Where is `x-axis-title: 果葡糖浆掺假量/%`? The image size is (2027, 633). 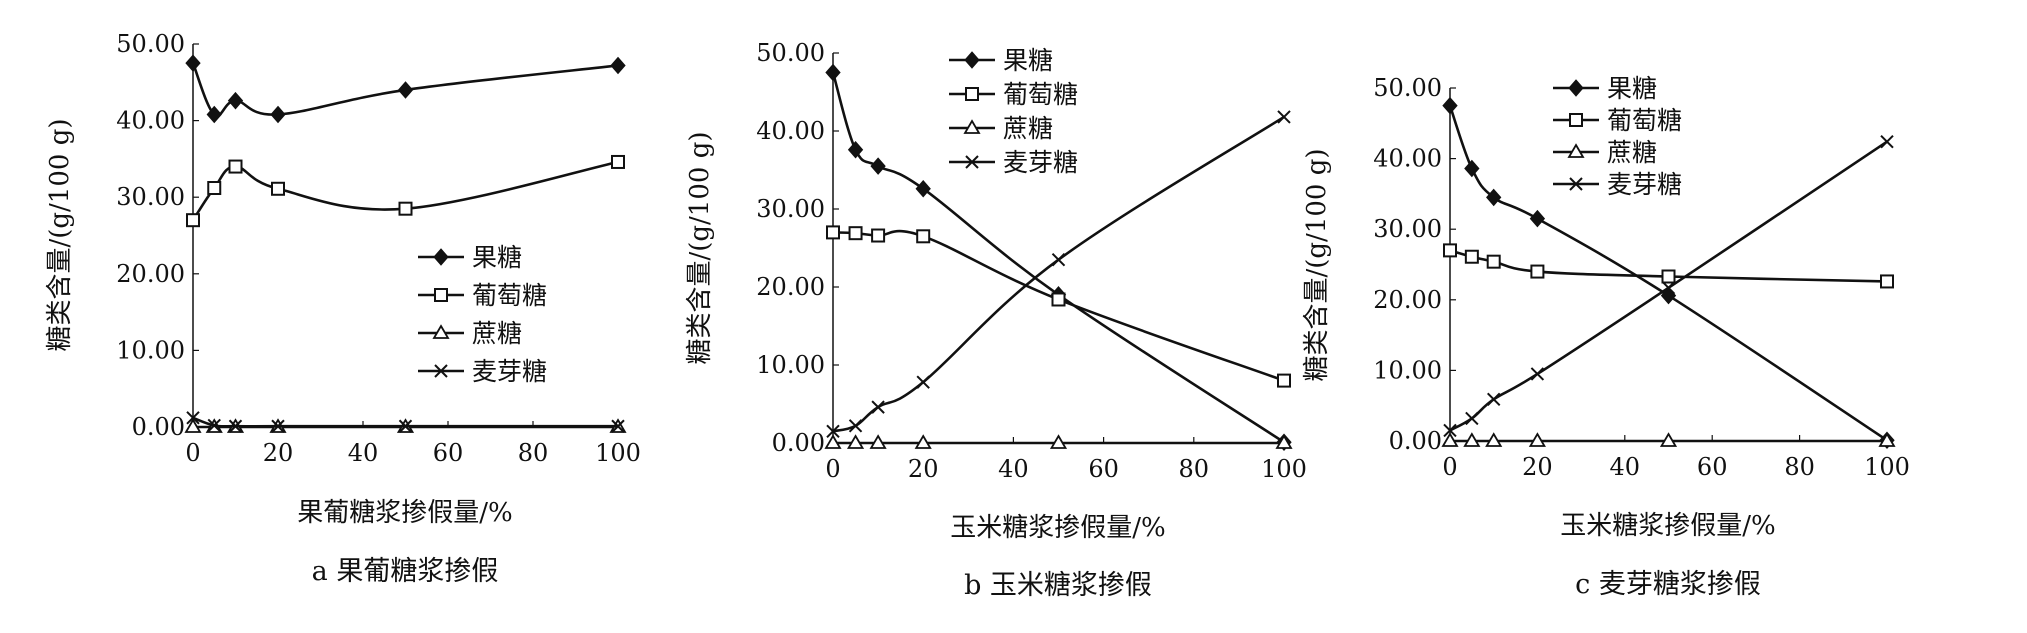
x-axis-title: 果葡糖浆掺假量/% is located at coordinates (404, 513).